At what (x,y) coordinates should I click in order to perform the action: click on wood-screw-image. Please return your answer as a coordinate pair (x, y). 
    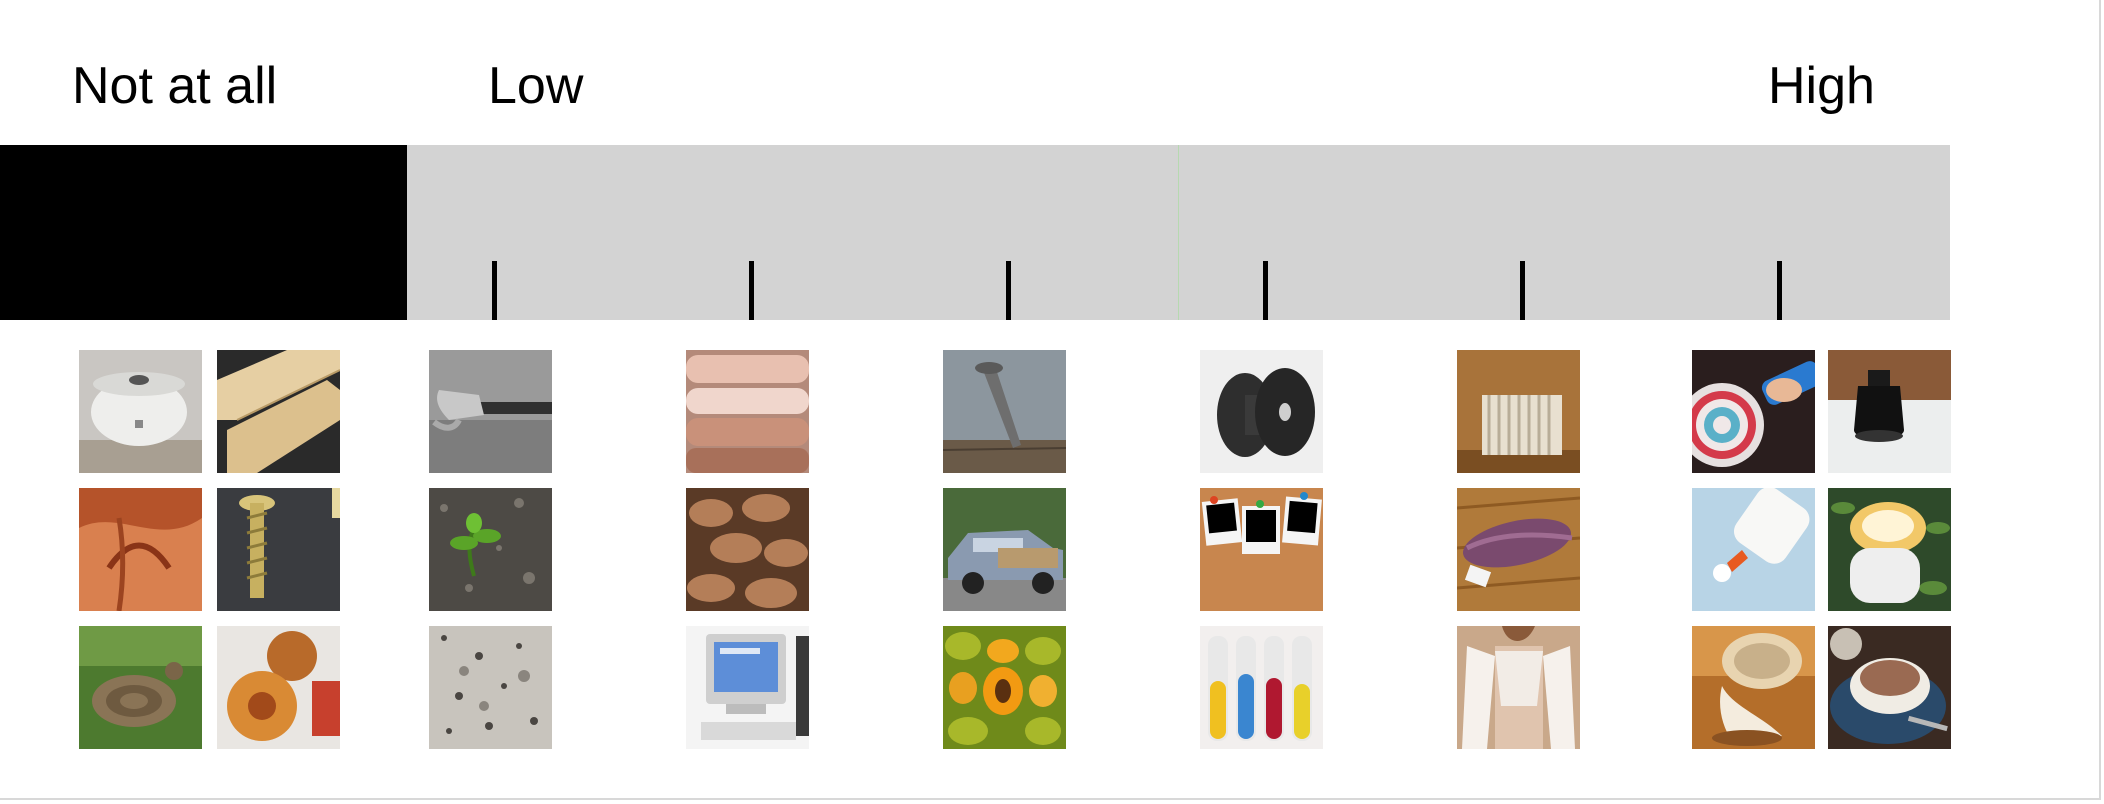
    Looking at the image, I should click on (278, 549).